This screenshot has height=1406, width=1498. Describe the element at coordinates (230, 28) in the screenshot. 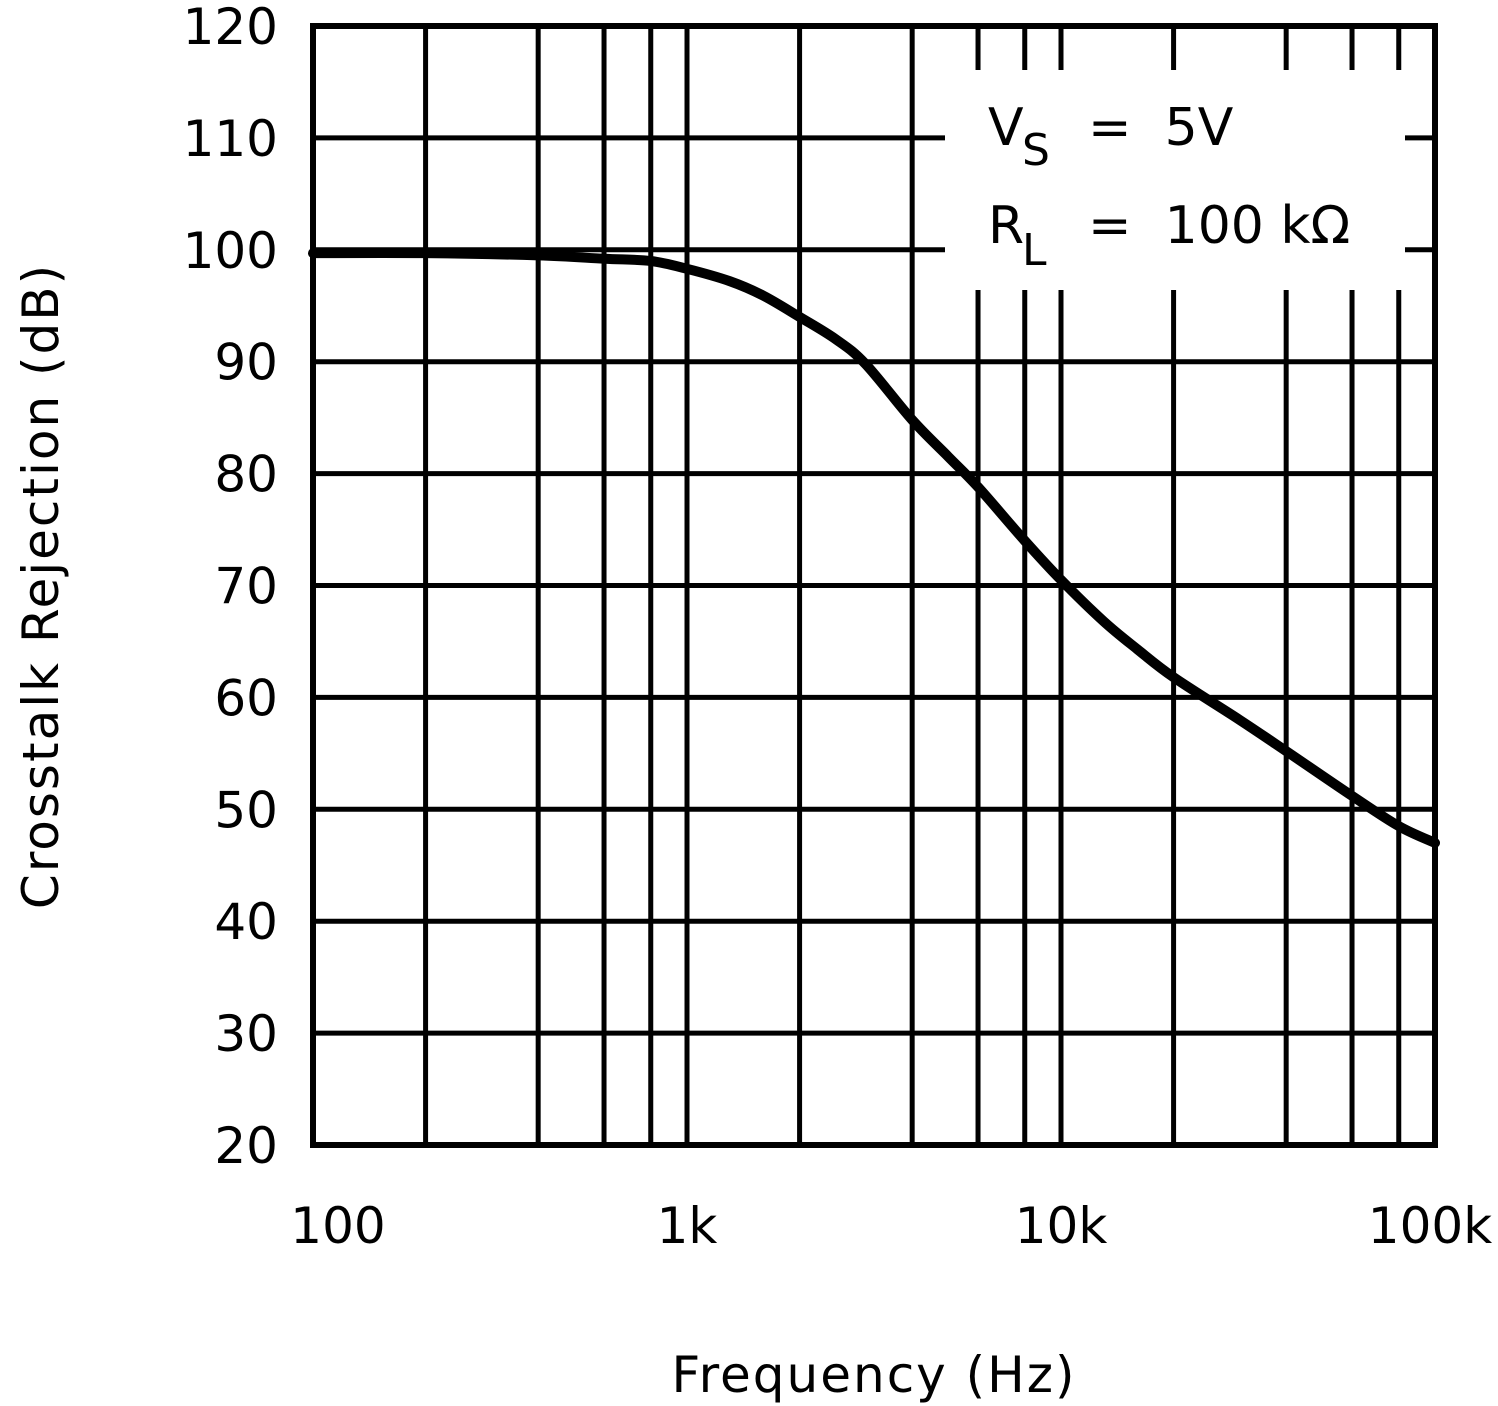

I see `y-tick-label: 120` at that location.